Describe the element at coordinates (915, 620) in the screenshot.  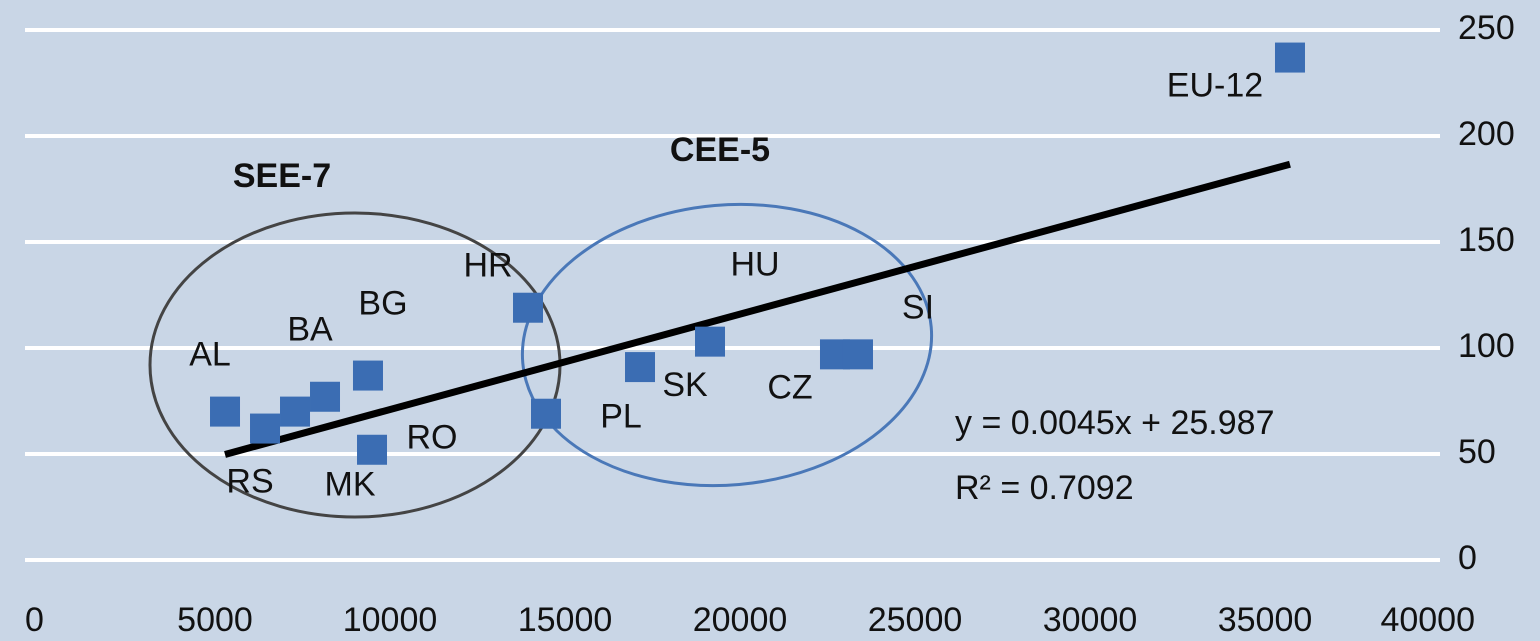
I see `x-tick-label: 25000` at that location.